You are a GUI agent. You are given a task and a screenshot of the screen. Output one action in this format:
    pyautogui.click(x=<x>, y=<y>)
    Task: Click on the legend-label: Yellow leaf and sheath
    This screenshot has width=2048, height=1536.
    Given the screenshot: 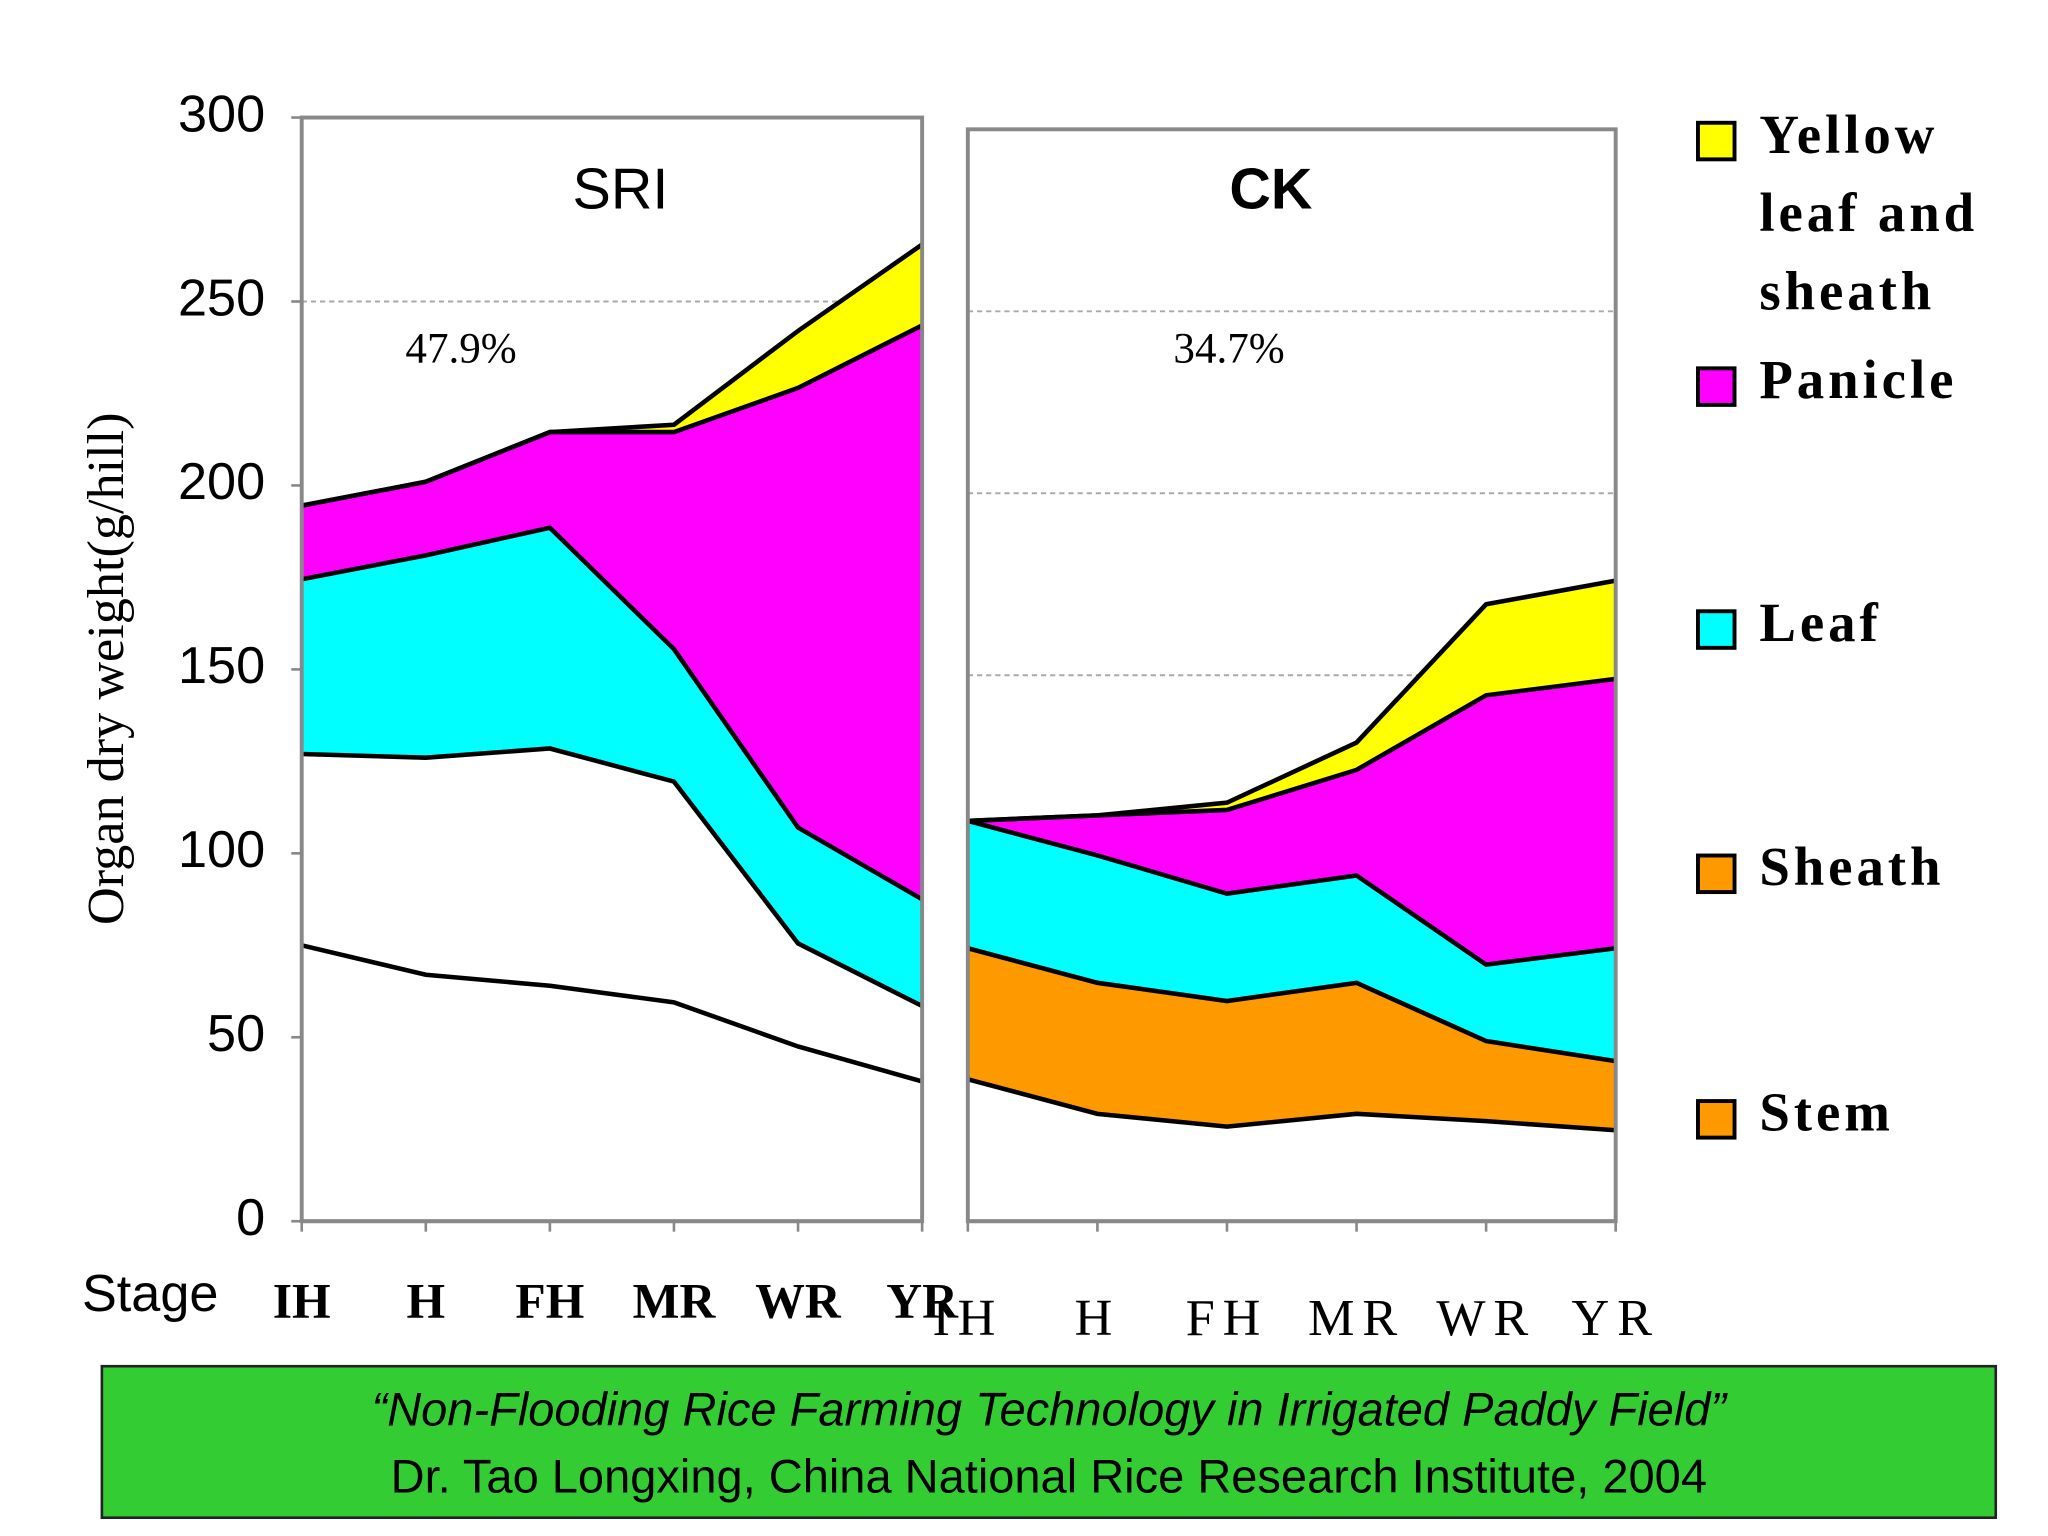 What is the action you would take?
    pyautogui.click(x=1868, y=212)
    